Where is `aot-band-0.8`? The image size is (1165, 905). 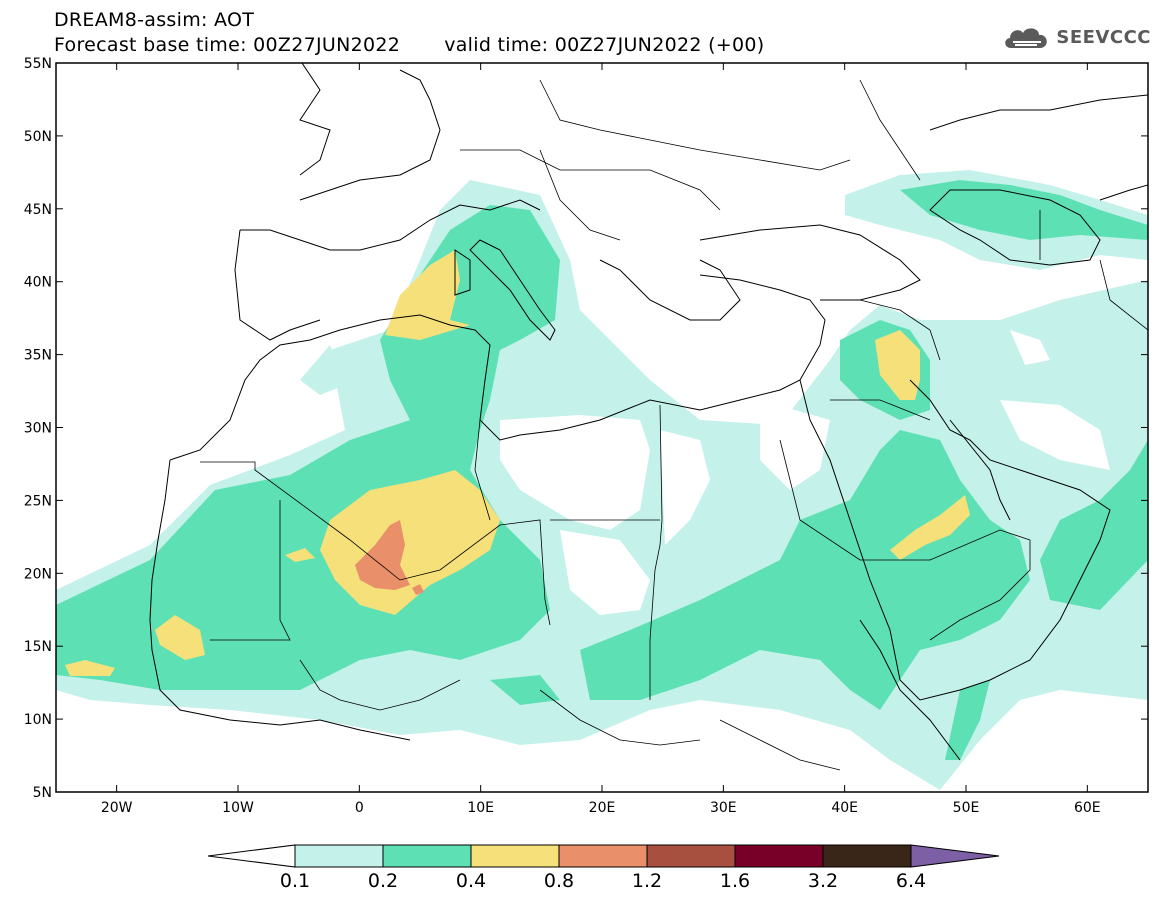 aot-band-0.8 is located at coordinates (389, 557).